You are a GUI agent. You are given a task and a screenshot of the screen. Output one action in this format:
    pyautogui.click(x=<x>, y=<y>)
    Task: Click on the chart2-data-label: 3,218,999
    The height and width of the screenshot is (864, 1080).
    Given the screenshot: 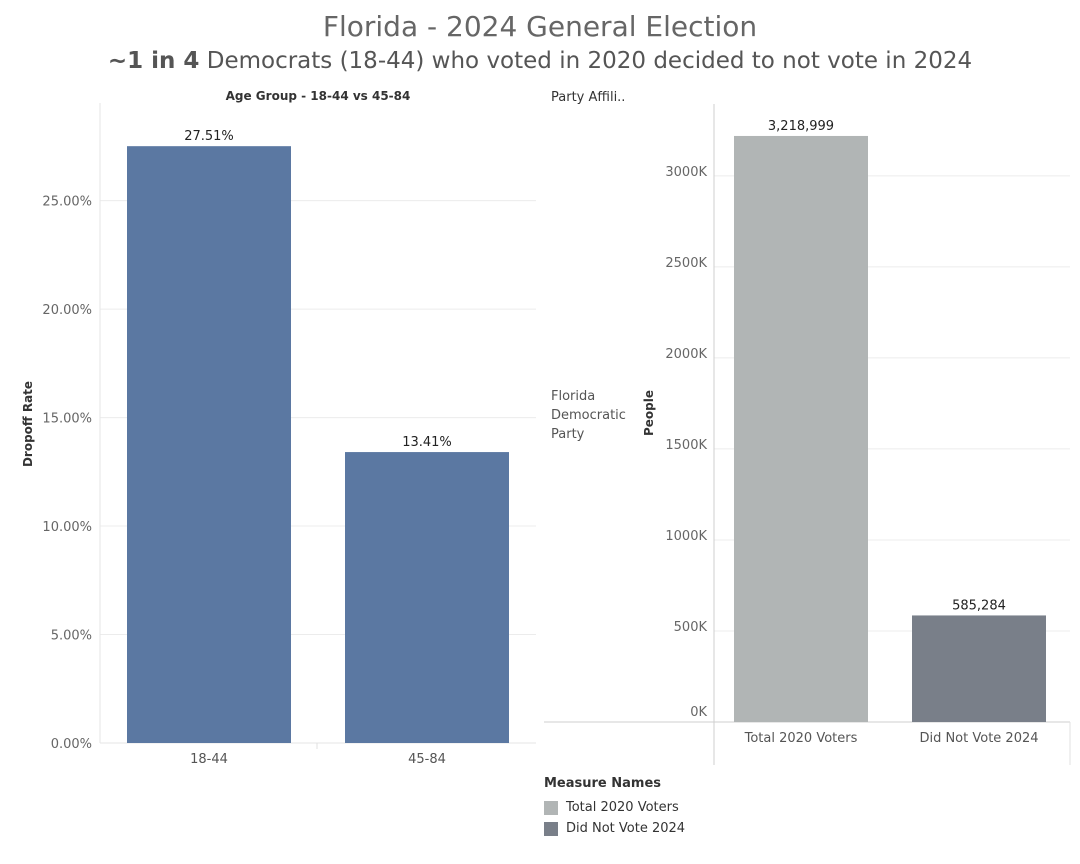 What is the action you would take?
    pyautogui.click(x=801, y=126)
    